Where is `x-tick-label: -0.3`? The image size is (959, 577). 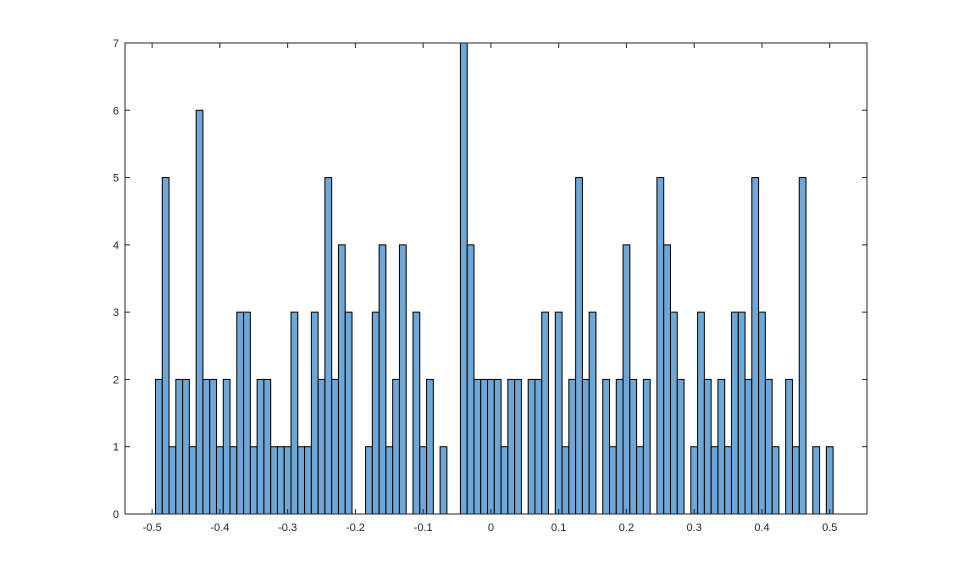 x-tick-label: -0.3 is located at coordinates (287, 528).